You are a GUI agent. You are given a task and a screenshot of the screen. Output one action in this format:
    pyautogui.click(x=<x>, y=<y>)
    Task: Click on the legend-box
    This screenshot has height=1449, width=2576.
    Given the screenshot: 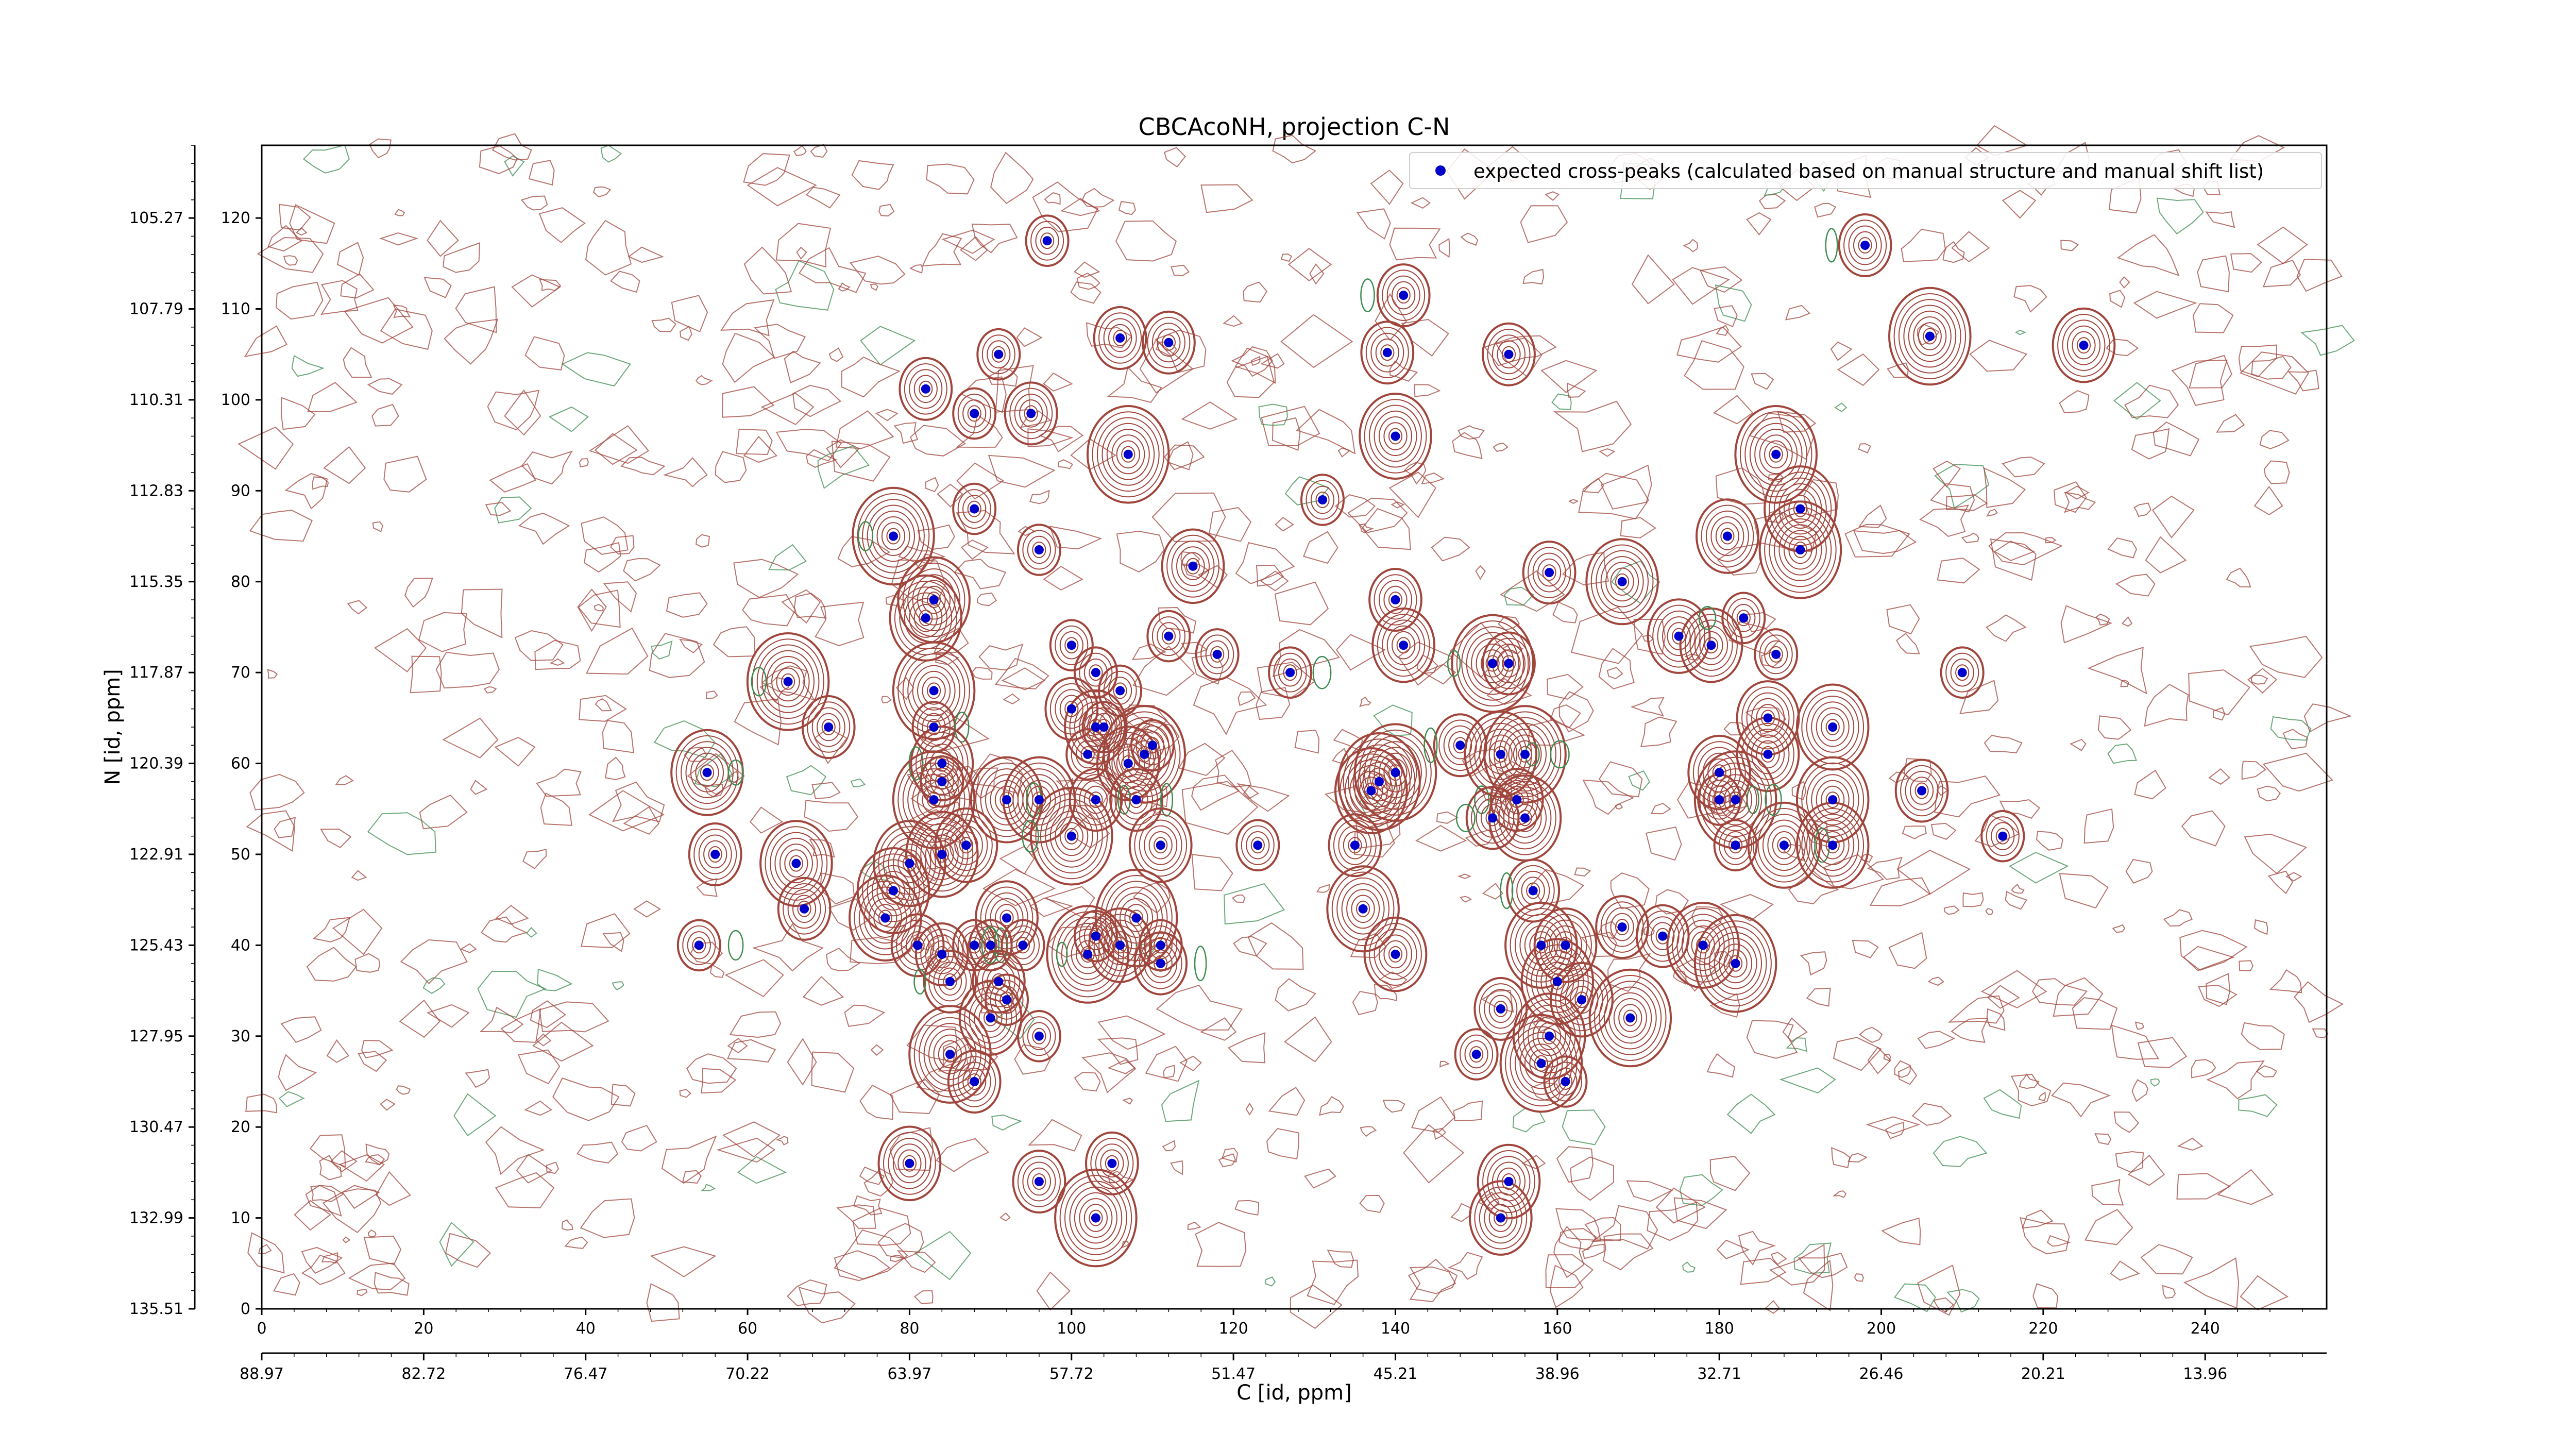 What is the action you would take?
    pyautogui.click(x=1865, y=170)
    